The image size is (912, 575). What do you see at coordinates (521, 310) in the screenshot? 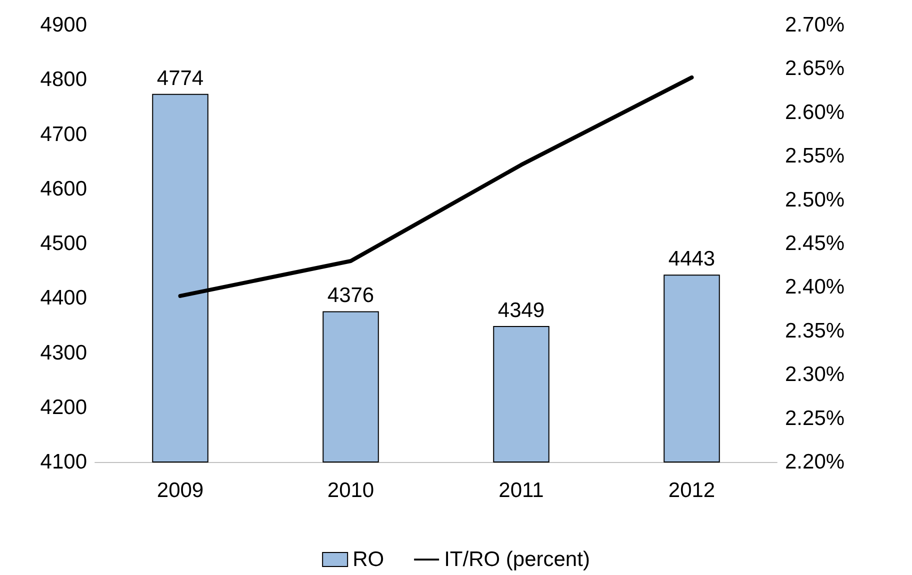
I see `data-label: 4349` at bounding box center [521, 310].